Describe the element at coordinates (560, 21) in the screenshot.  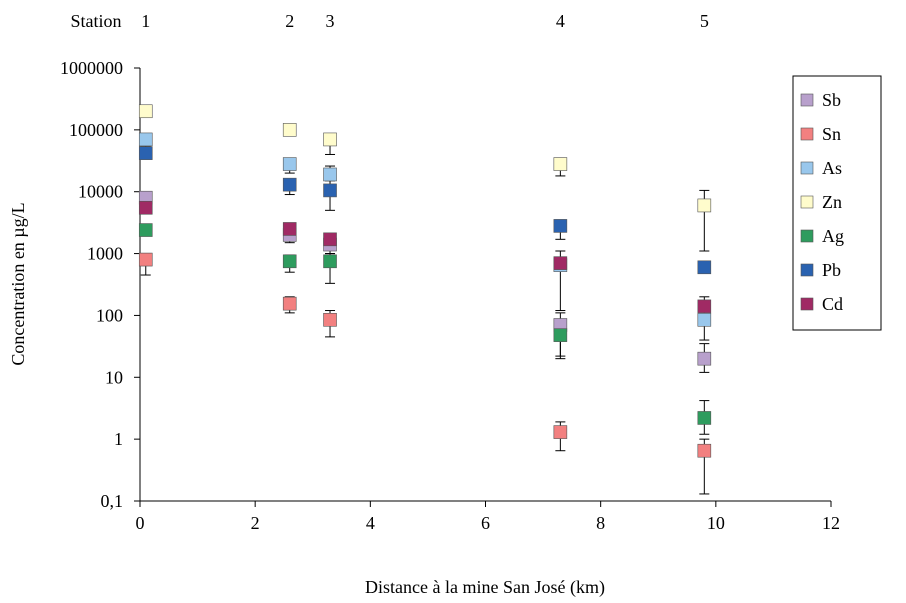
I see `station-number: 4` at that location.